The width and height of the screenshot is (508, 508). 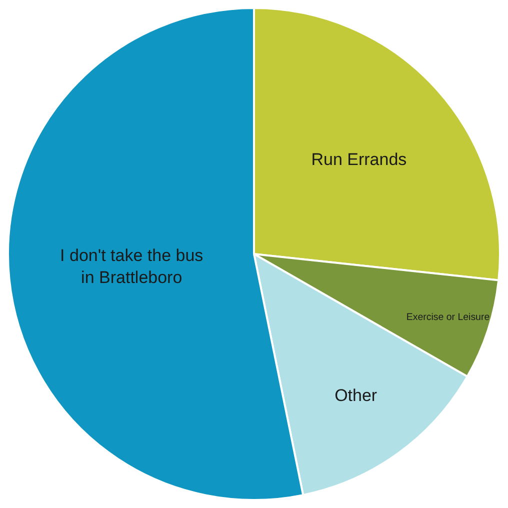 I want to click on slice-label: Other, so click(x=356, y=395).